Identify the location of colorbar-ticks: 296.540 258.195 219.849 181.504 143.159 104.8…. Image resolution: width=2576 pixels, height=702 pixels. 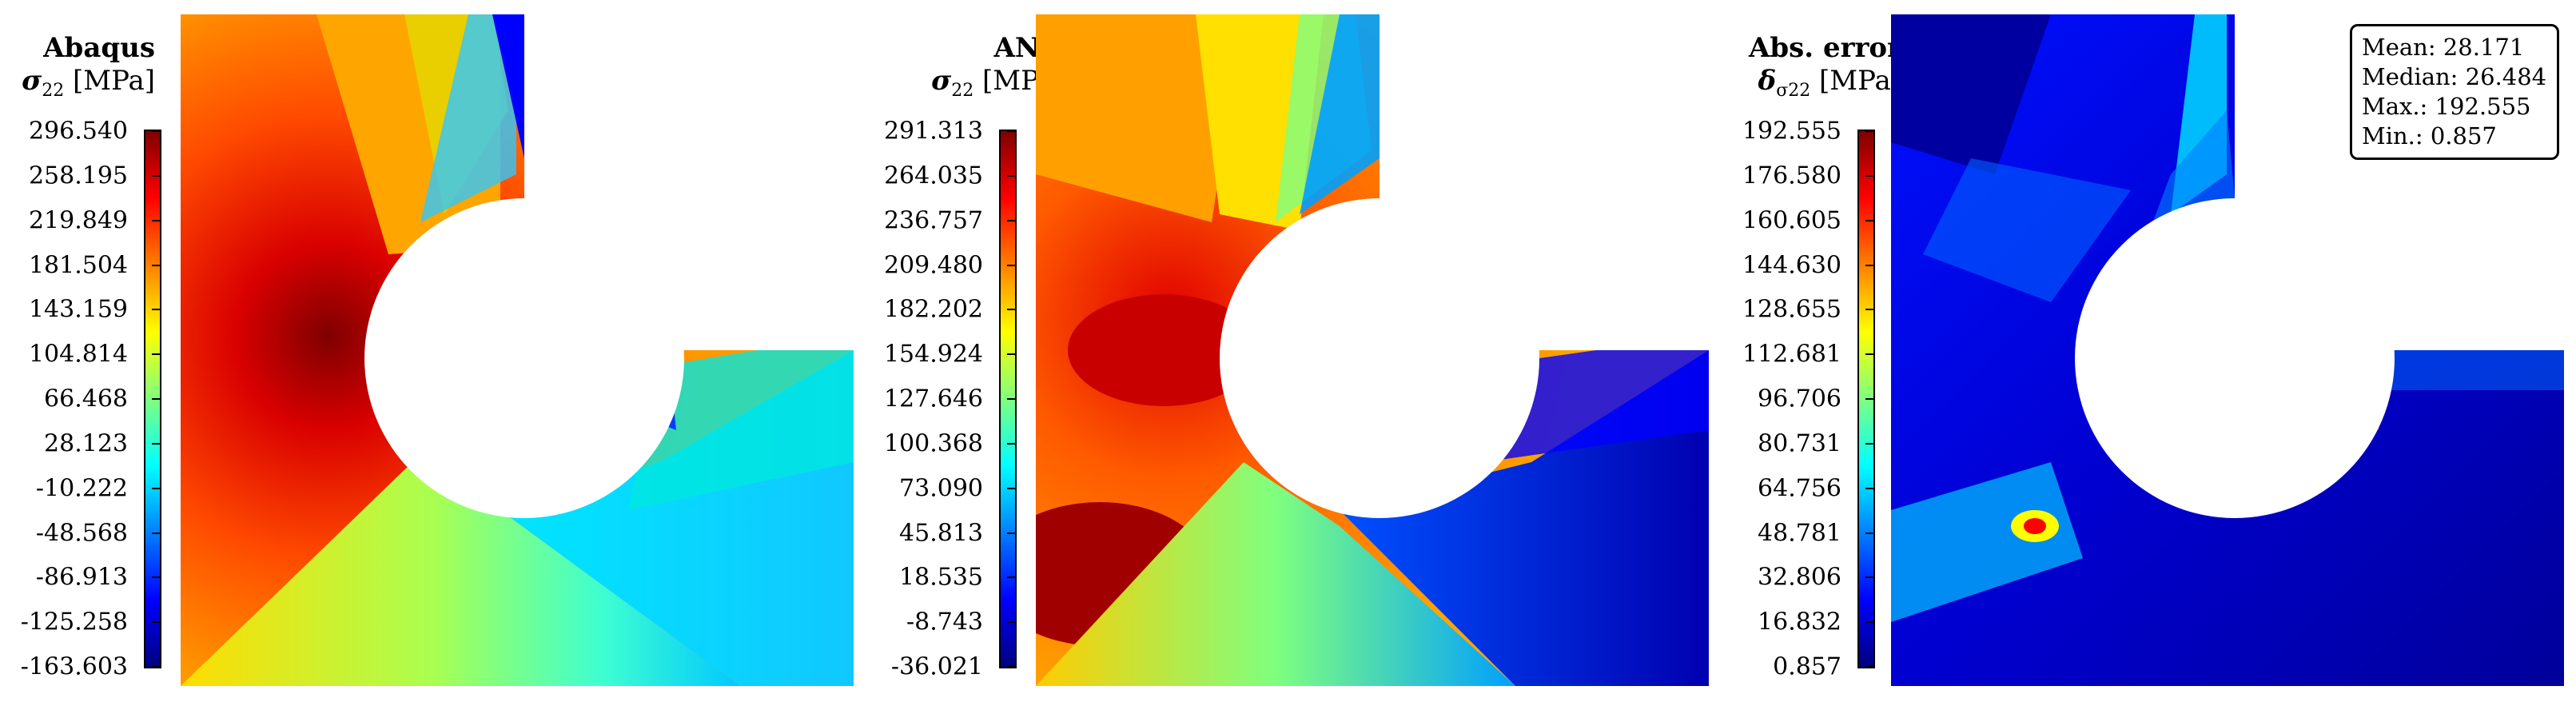
(64, 399).